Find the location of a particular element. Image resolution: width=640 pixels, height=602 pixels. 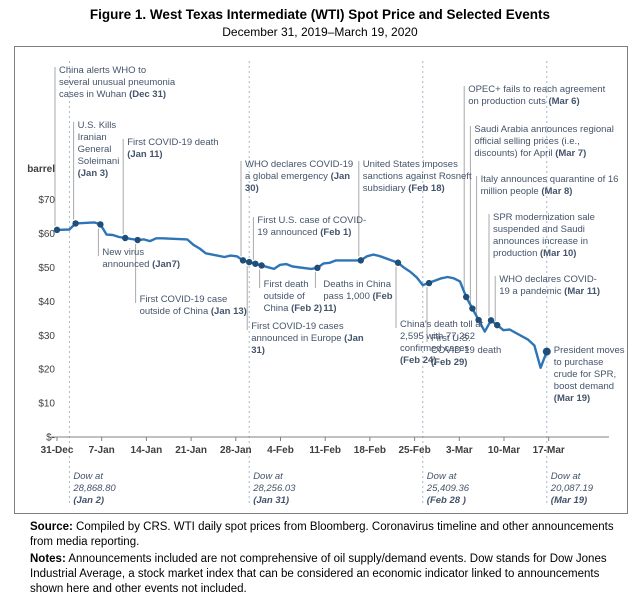

y-tick-label: $10 is located at coordinates (46, 404).